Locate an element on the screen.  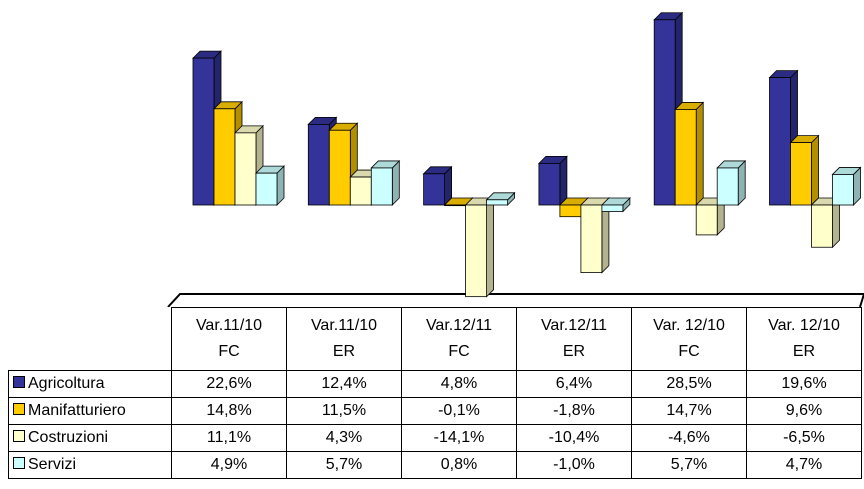
value-cell: -10,4% is located at coordinates (574, 438).